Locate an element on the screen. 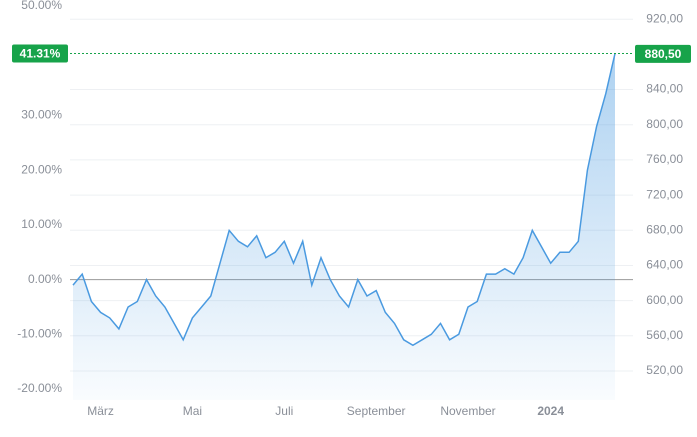 The height and width of the screenshot is (437, 697). y2-tick-label: 680,00 is located at coordinates (664, 229).